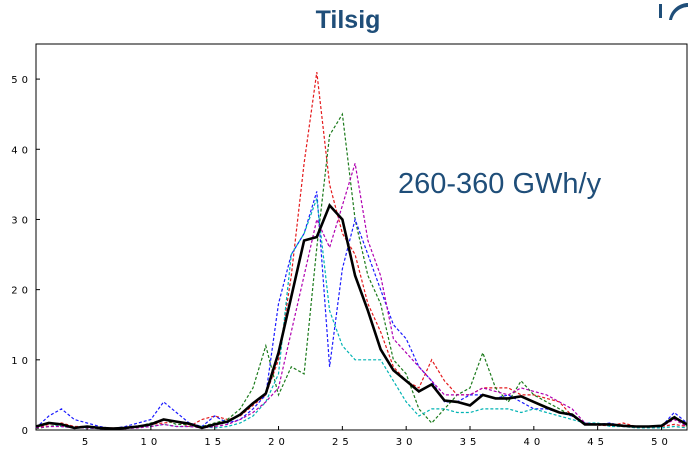  Describe the element at coordinates (151, 442) in the screenshot. I see `x-tick-label: 10` at that location.